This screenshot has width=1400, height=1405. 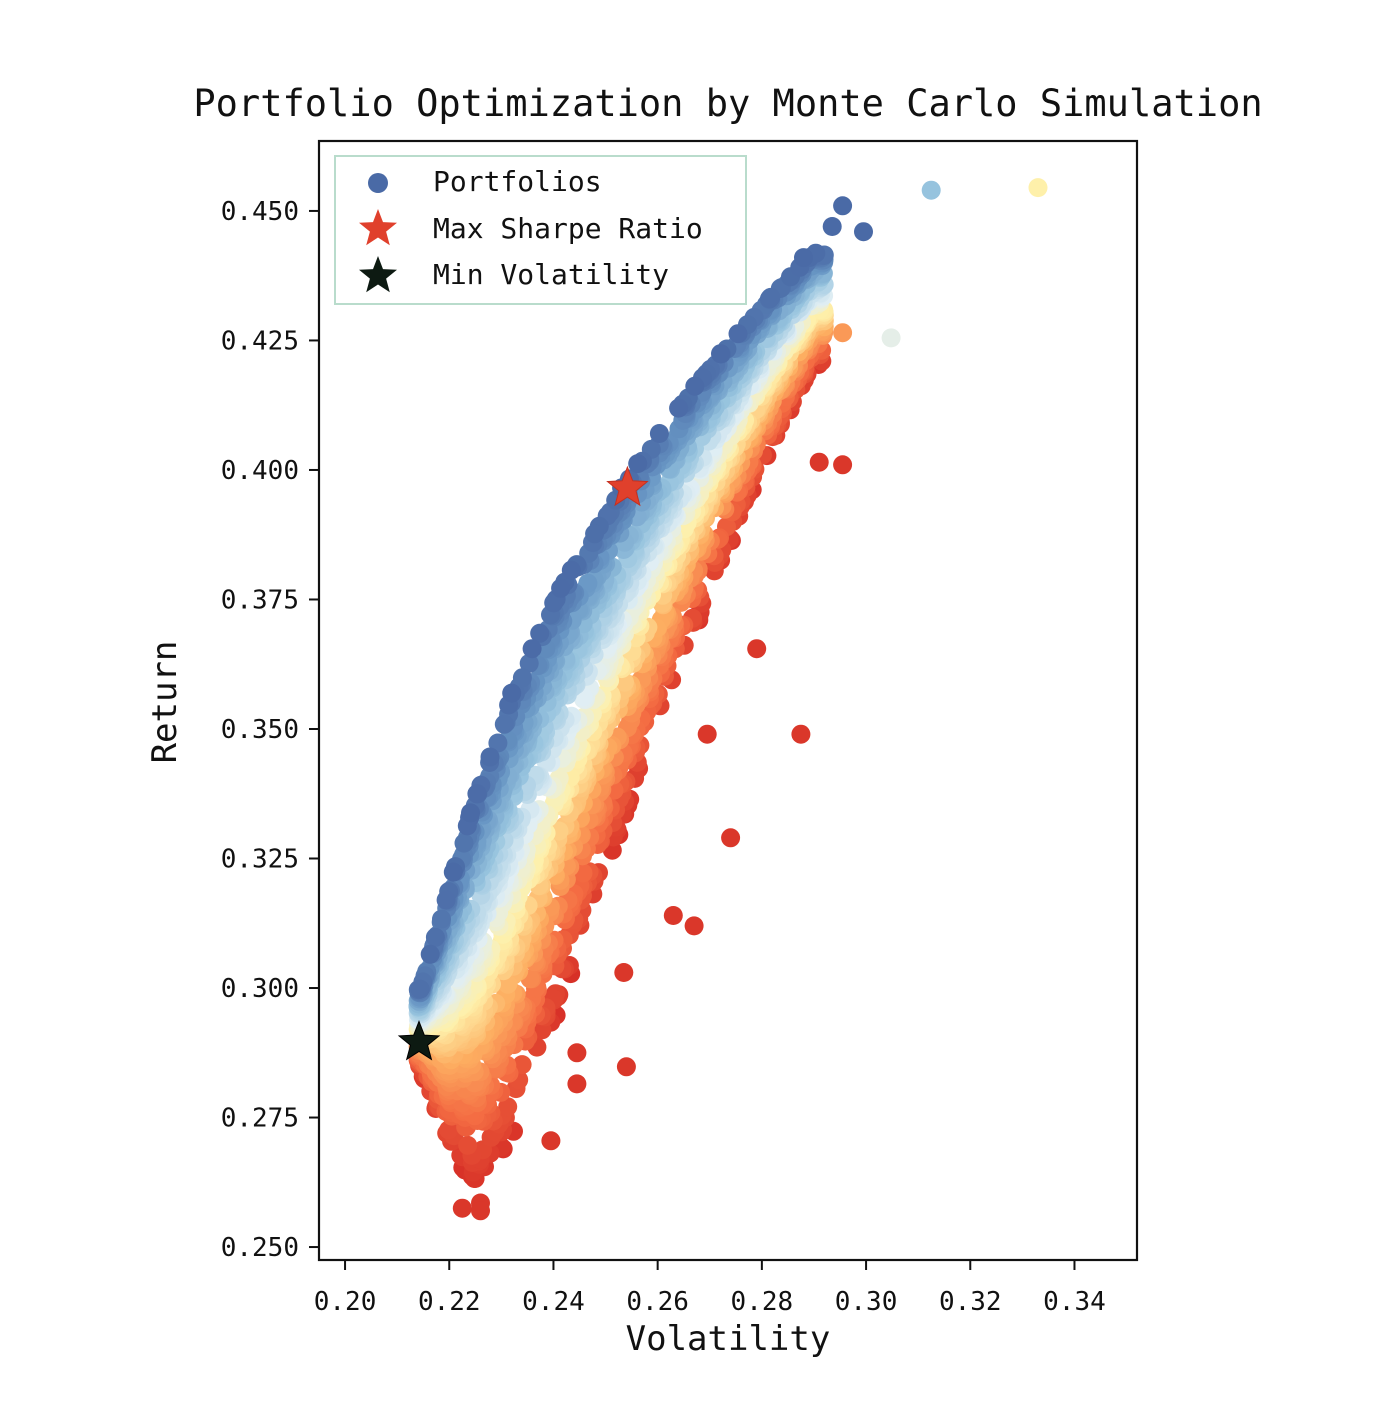 I want to click on x-tick-label: 0.28, so click(x=762, y=1302).